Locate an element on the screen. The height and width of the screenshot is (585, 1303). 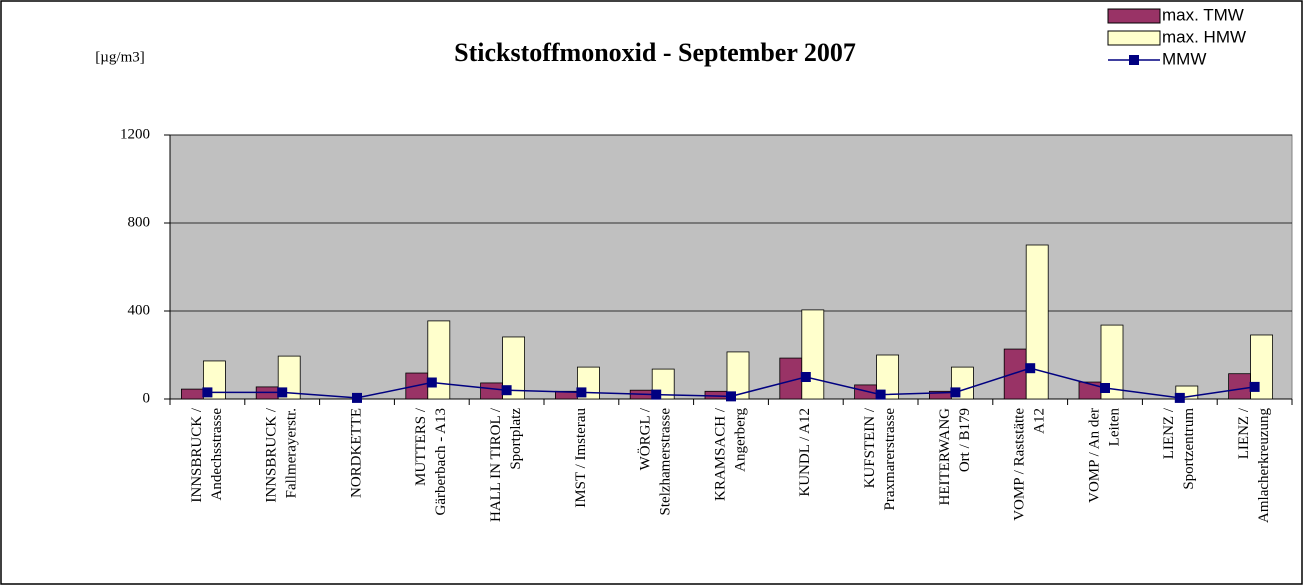
x-tick-label: Sportzentrum is located at coordinates (1189, 449).